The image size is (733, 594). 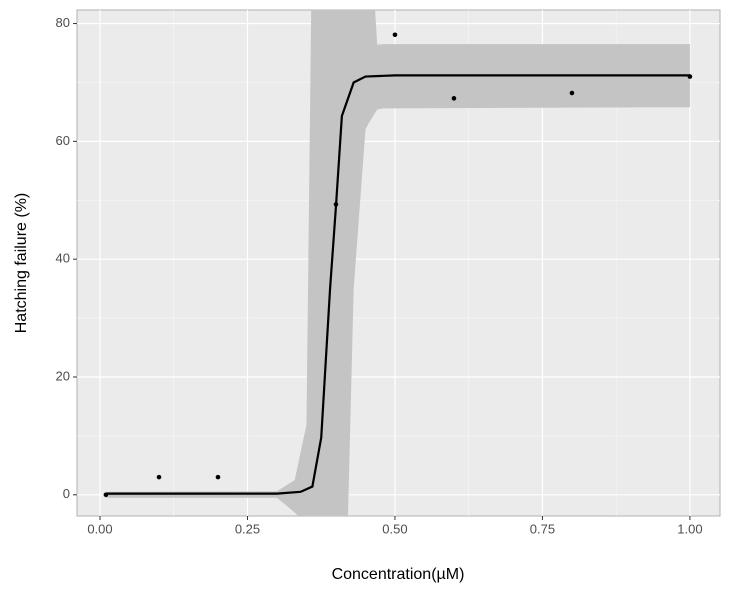 What do you see at coordinates (689, 528) in the screenshot?
I see `x-tick-label: 1.00` at bounding box center [689, 528].